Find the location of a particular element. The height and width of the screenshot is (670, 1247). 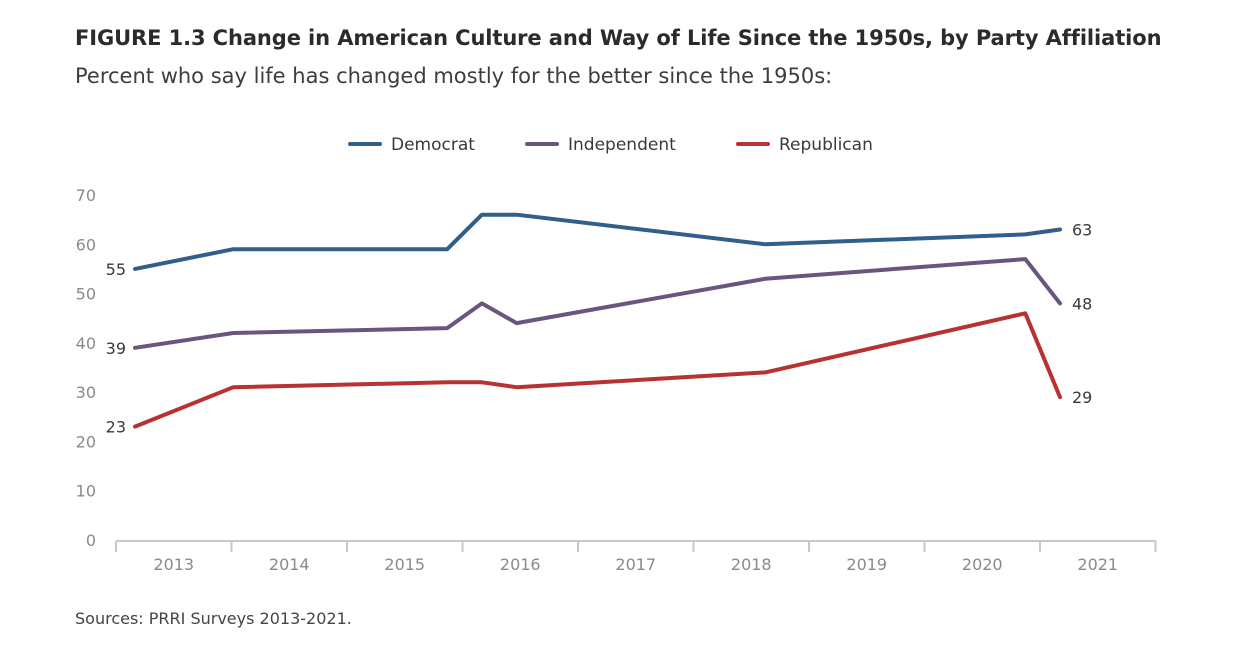

y-tick-label: 30 is located at coordinates (86, 392).